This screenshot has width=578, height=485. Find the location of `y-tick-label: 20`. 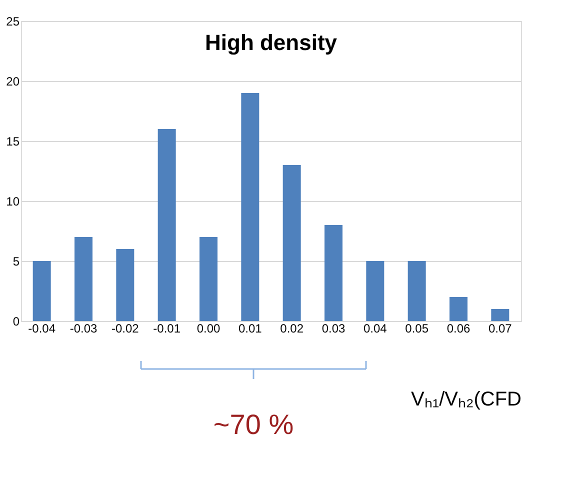

y-tick-label: 20 is located at coordinates (13, 81).